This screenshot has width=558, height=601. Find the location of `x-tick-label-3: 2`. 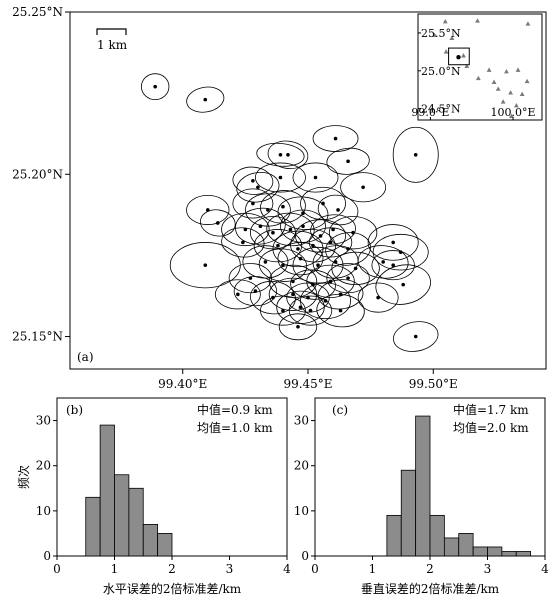

x-tick-label-3: 2 is located at coordinates (172, 569).